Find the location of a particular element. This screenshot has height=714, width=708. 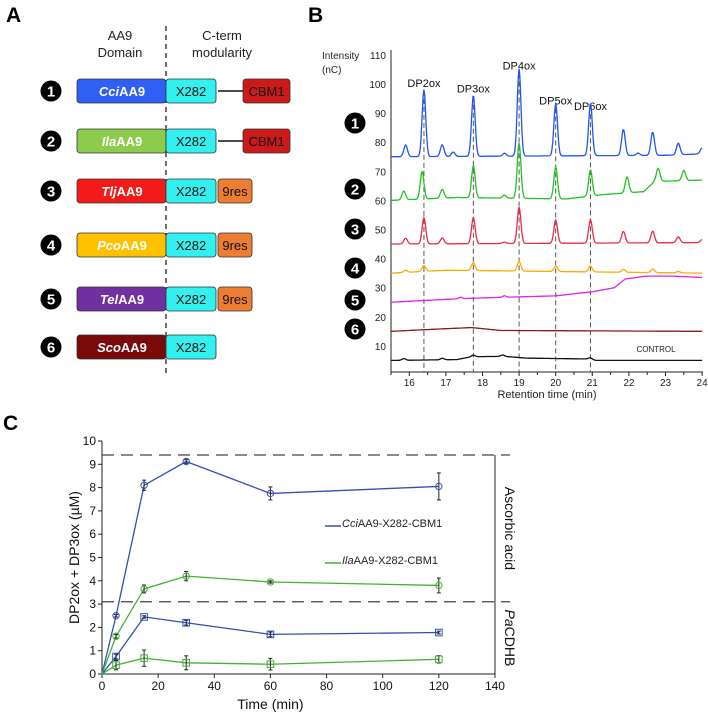

number-badge-text: 5 is located at coordinates (51, 300).